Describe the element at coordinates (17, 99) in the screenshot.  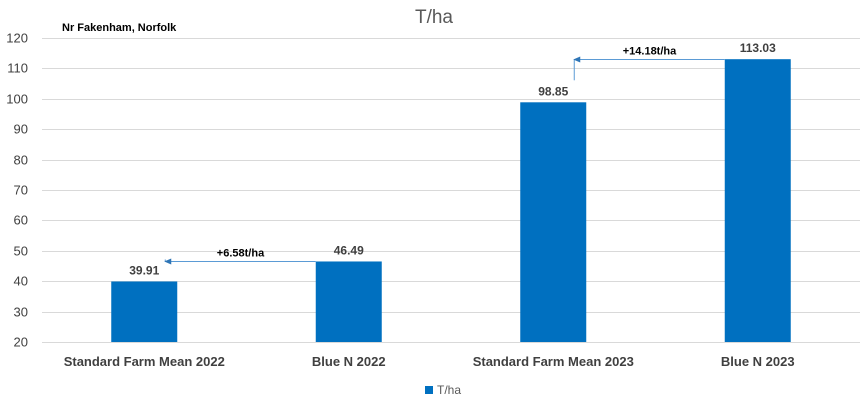
I see `y-tick-label: 100` at that location.